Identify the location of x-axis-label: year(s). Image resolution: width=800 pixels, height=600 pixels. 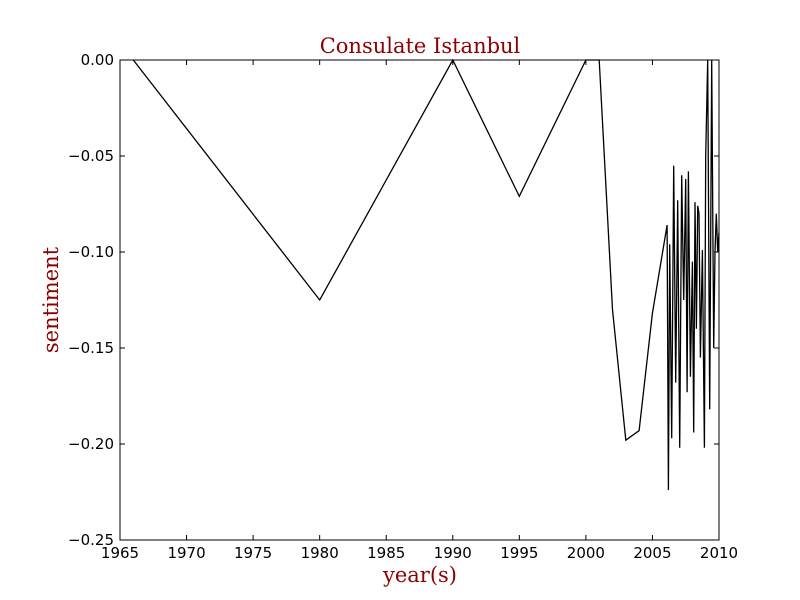
(419, 575).